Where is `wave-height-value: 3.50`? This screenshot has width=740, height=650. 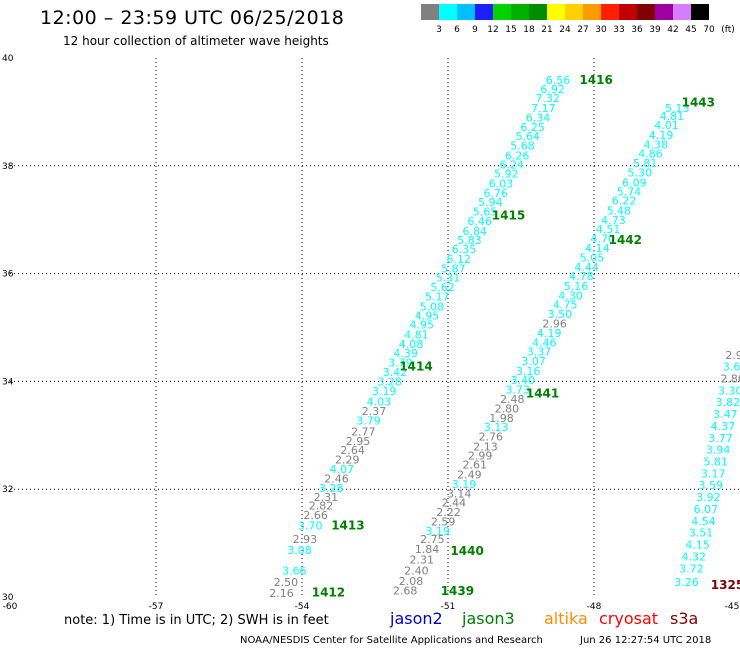
wave-height-value: 3.50 is located at coordinates (560, 314).